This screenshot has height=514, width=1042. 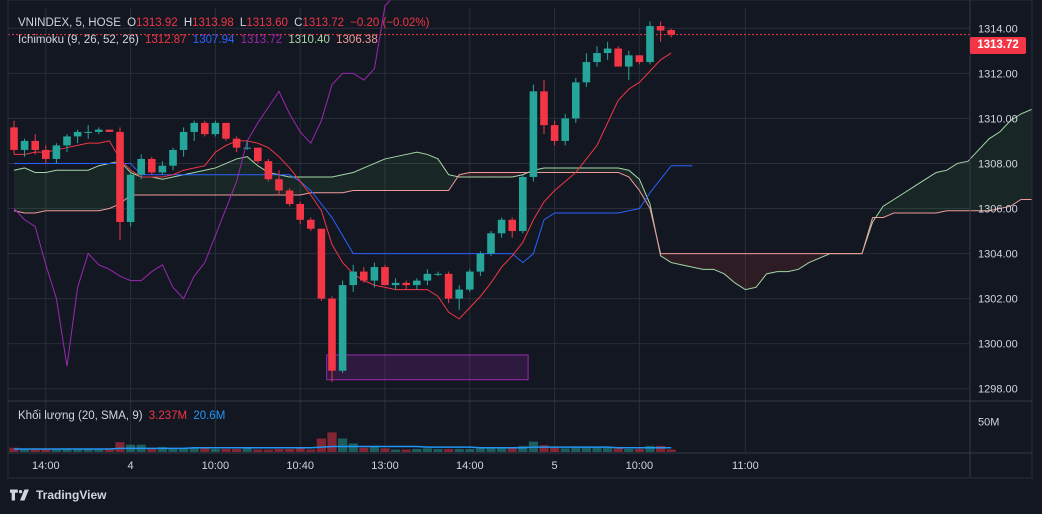 I want to click on time-tick-label: 4, so click(x=131, y=466).